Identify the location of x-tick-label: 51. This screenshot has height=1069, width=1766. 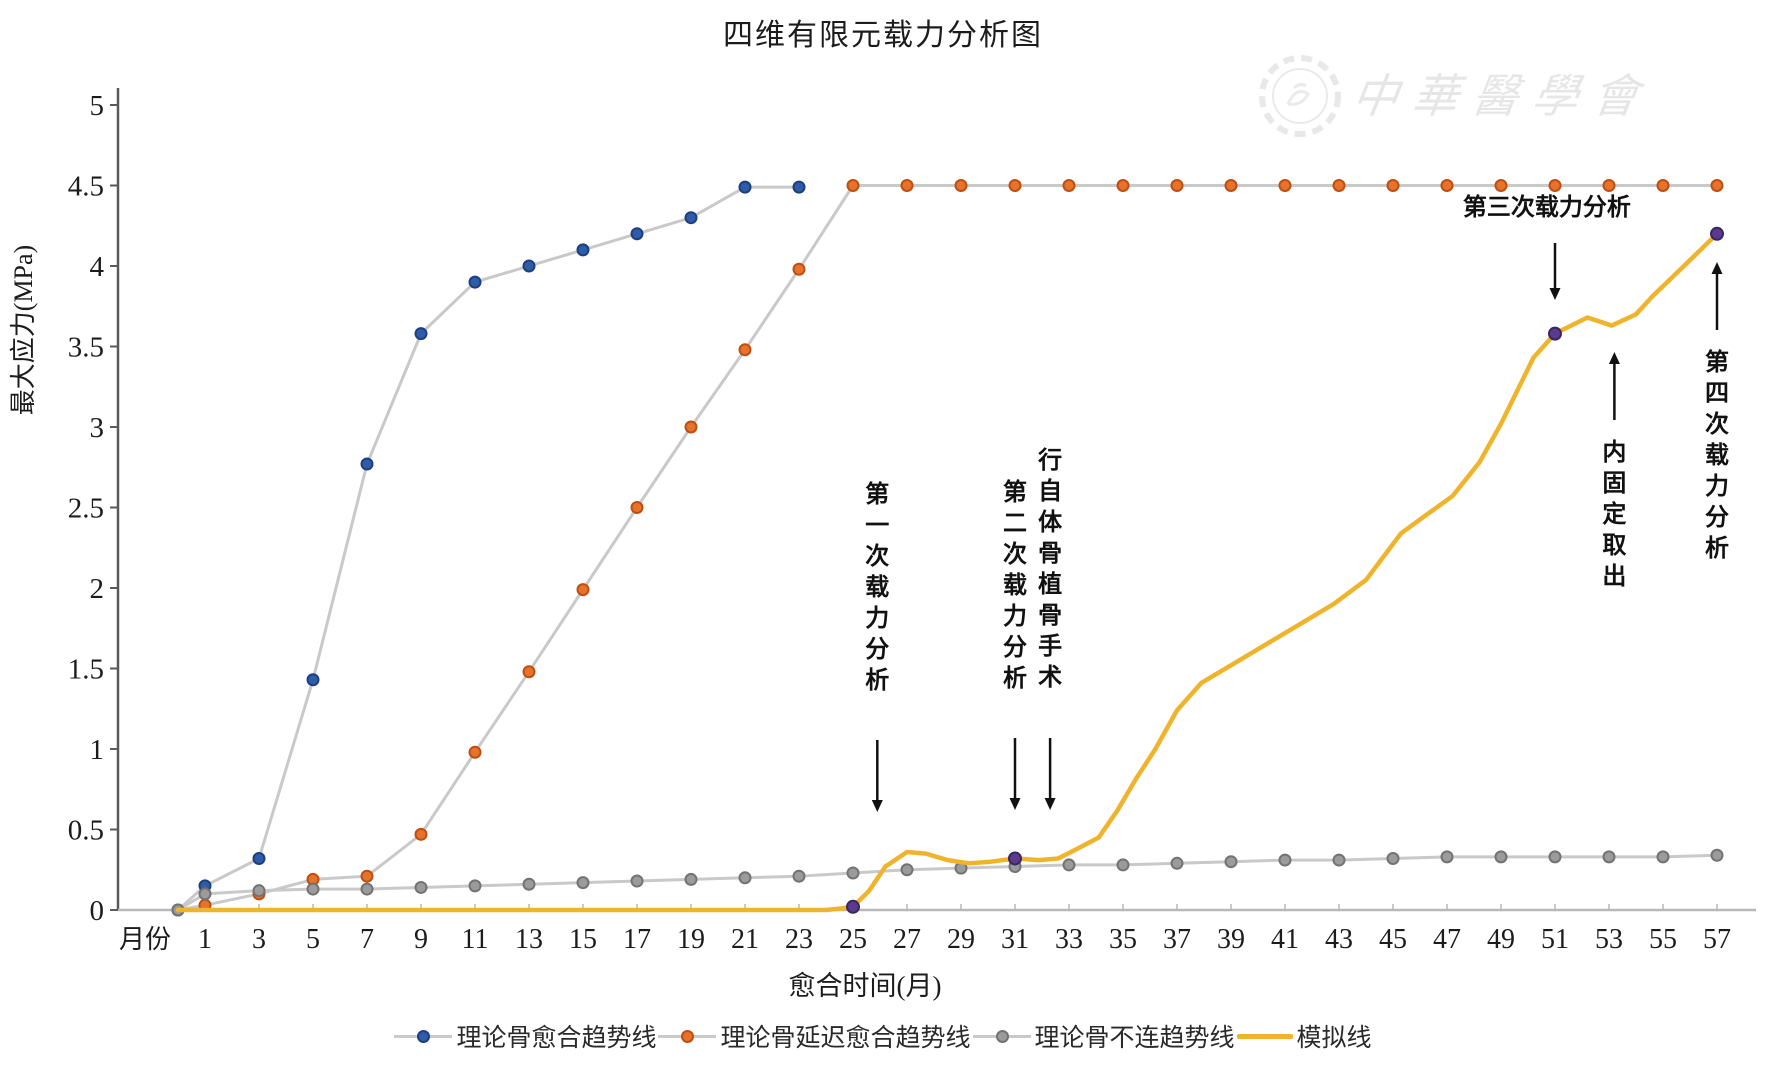
(1555, 939).